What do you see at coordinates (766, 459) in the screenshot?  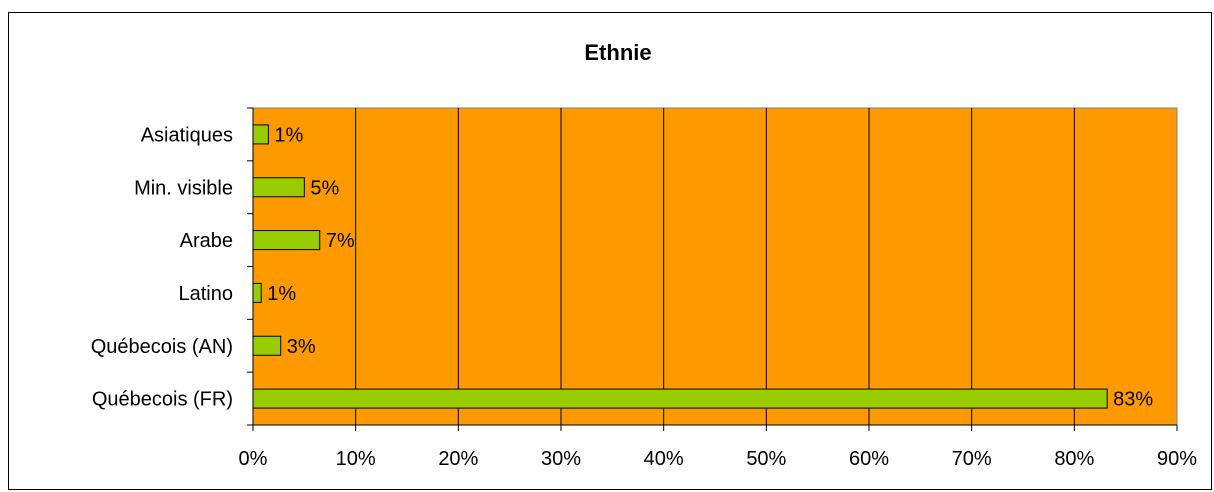 I see `x-tick-label: 50%` at bounding box center [766, 459].